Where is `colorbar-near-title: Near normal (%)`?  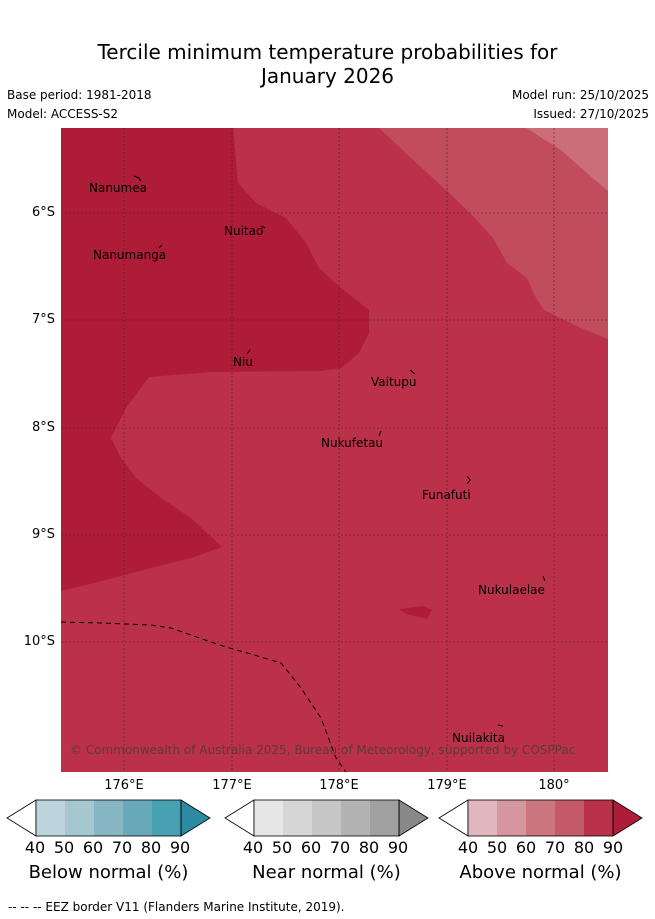 colorbar-near-title: Near normal (%) is located at coordinates (326, 872).